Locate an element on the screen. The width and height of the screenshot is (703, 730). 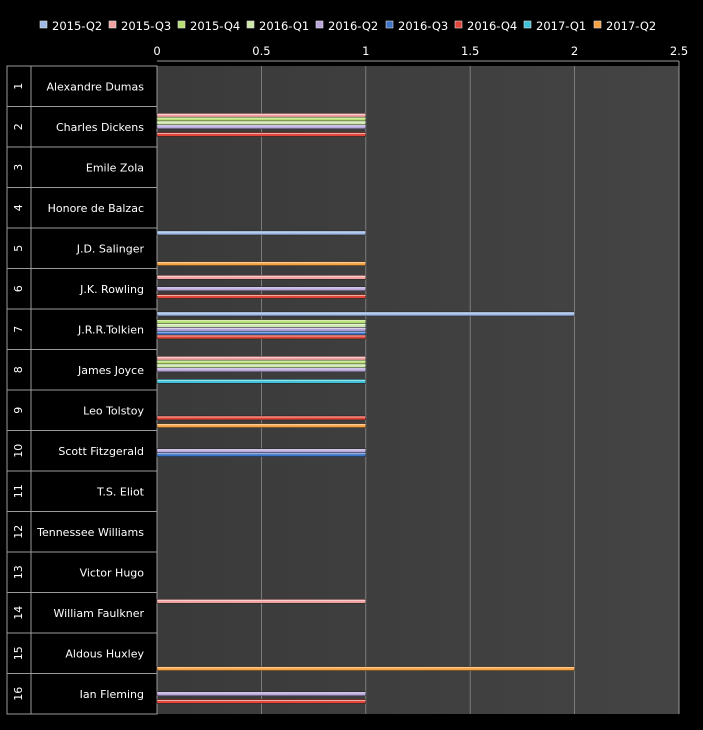
row-number: 4 is located at coordinates (18, 207).